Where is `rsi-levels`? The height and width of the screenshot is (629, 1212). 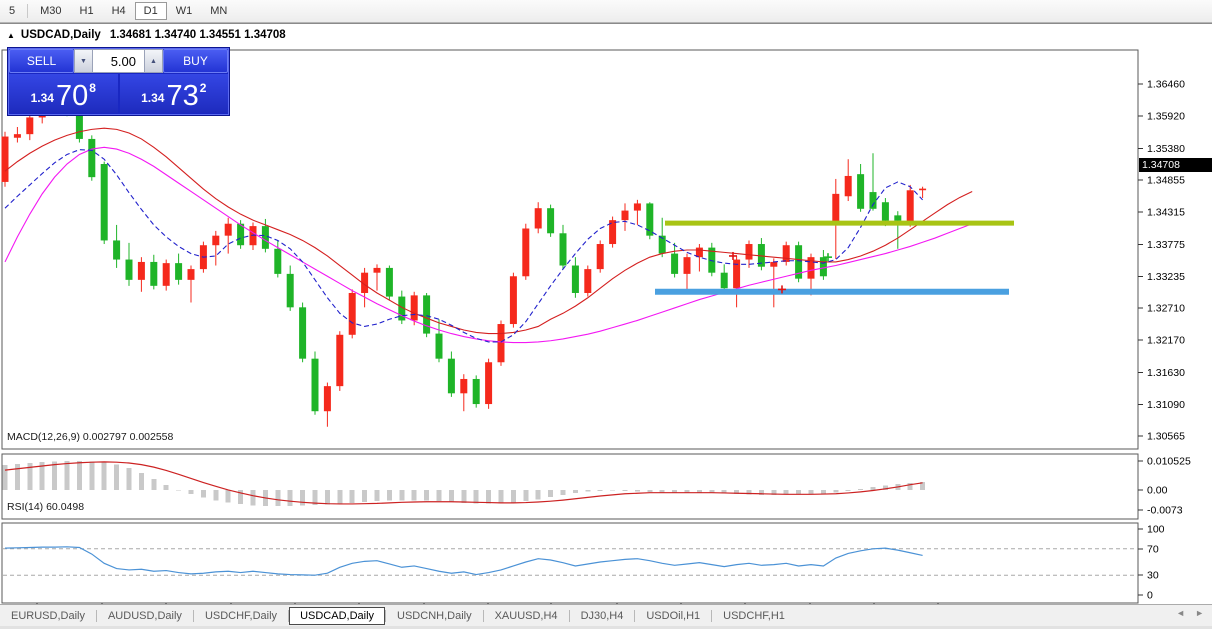 rsi-levels is located at coordinates (570, 562).